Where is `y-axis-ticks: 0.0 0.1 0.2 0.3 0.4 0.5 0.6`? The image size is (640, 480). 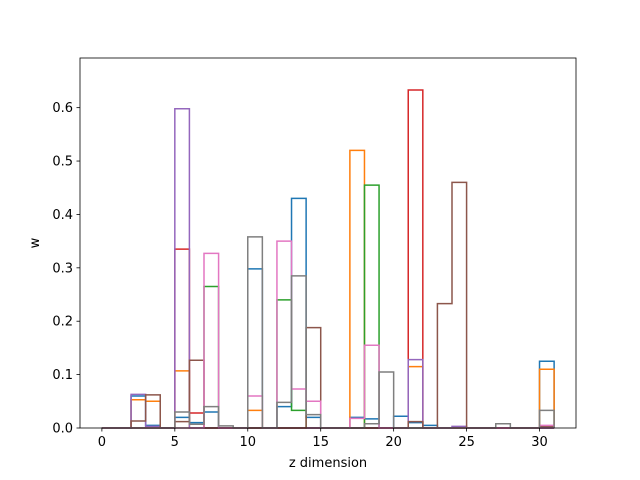 y-axis-ticks: 0.0 0.1 0.2 0.3 0.4 0.5 0.6 is located at coordinates (66, 269).